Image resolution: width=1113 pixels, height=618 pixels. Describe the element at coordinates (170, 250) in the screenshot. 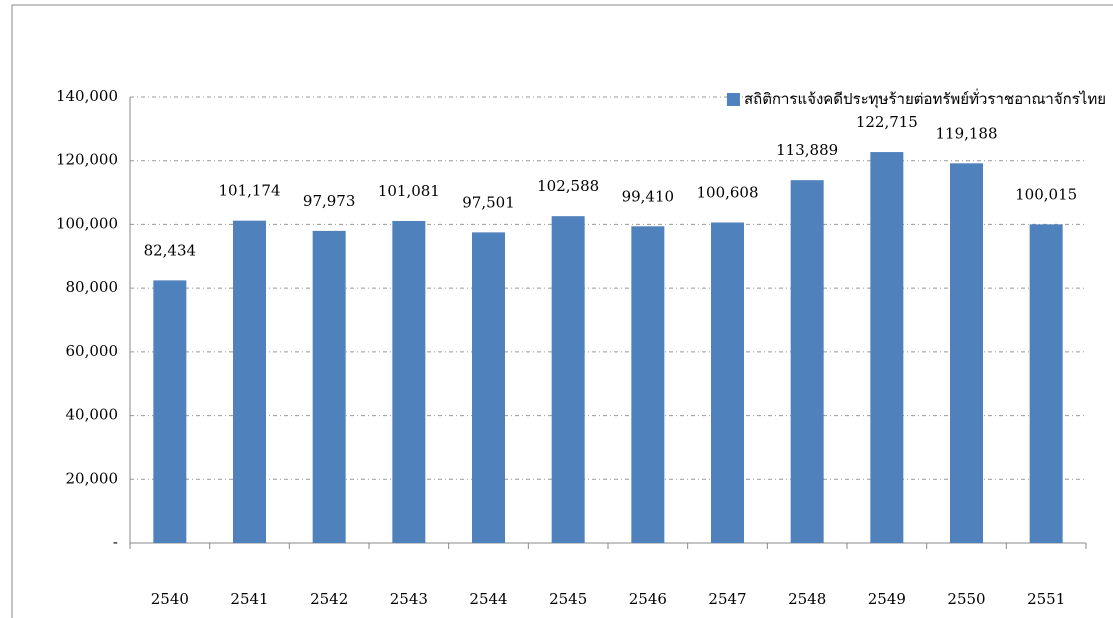

I see `data-label: 82,434` at that location.